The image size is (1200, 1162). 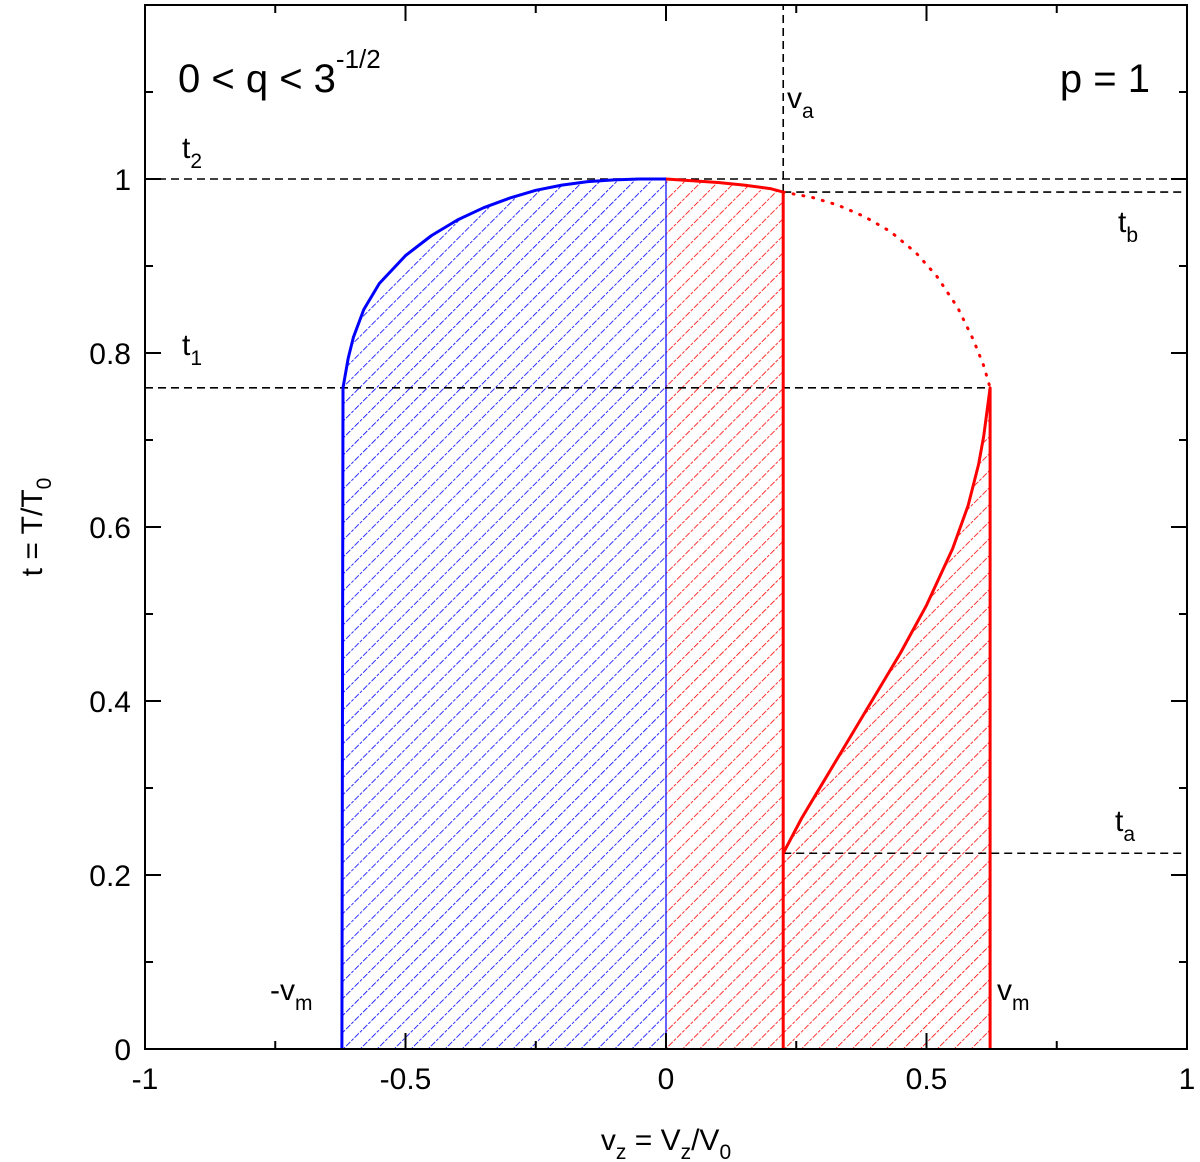 What do you see at coordinates (36, 527) in the screenshot?
I see `y-axis-title: t = T/T0` at bounding box center [36, 527].